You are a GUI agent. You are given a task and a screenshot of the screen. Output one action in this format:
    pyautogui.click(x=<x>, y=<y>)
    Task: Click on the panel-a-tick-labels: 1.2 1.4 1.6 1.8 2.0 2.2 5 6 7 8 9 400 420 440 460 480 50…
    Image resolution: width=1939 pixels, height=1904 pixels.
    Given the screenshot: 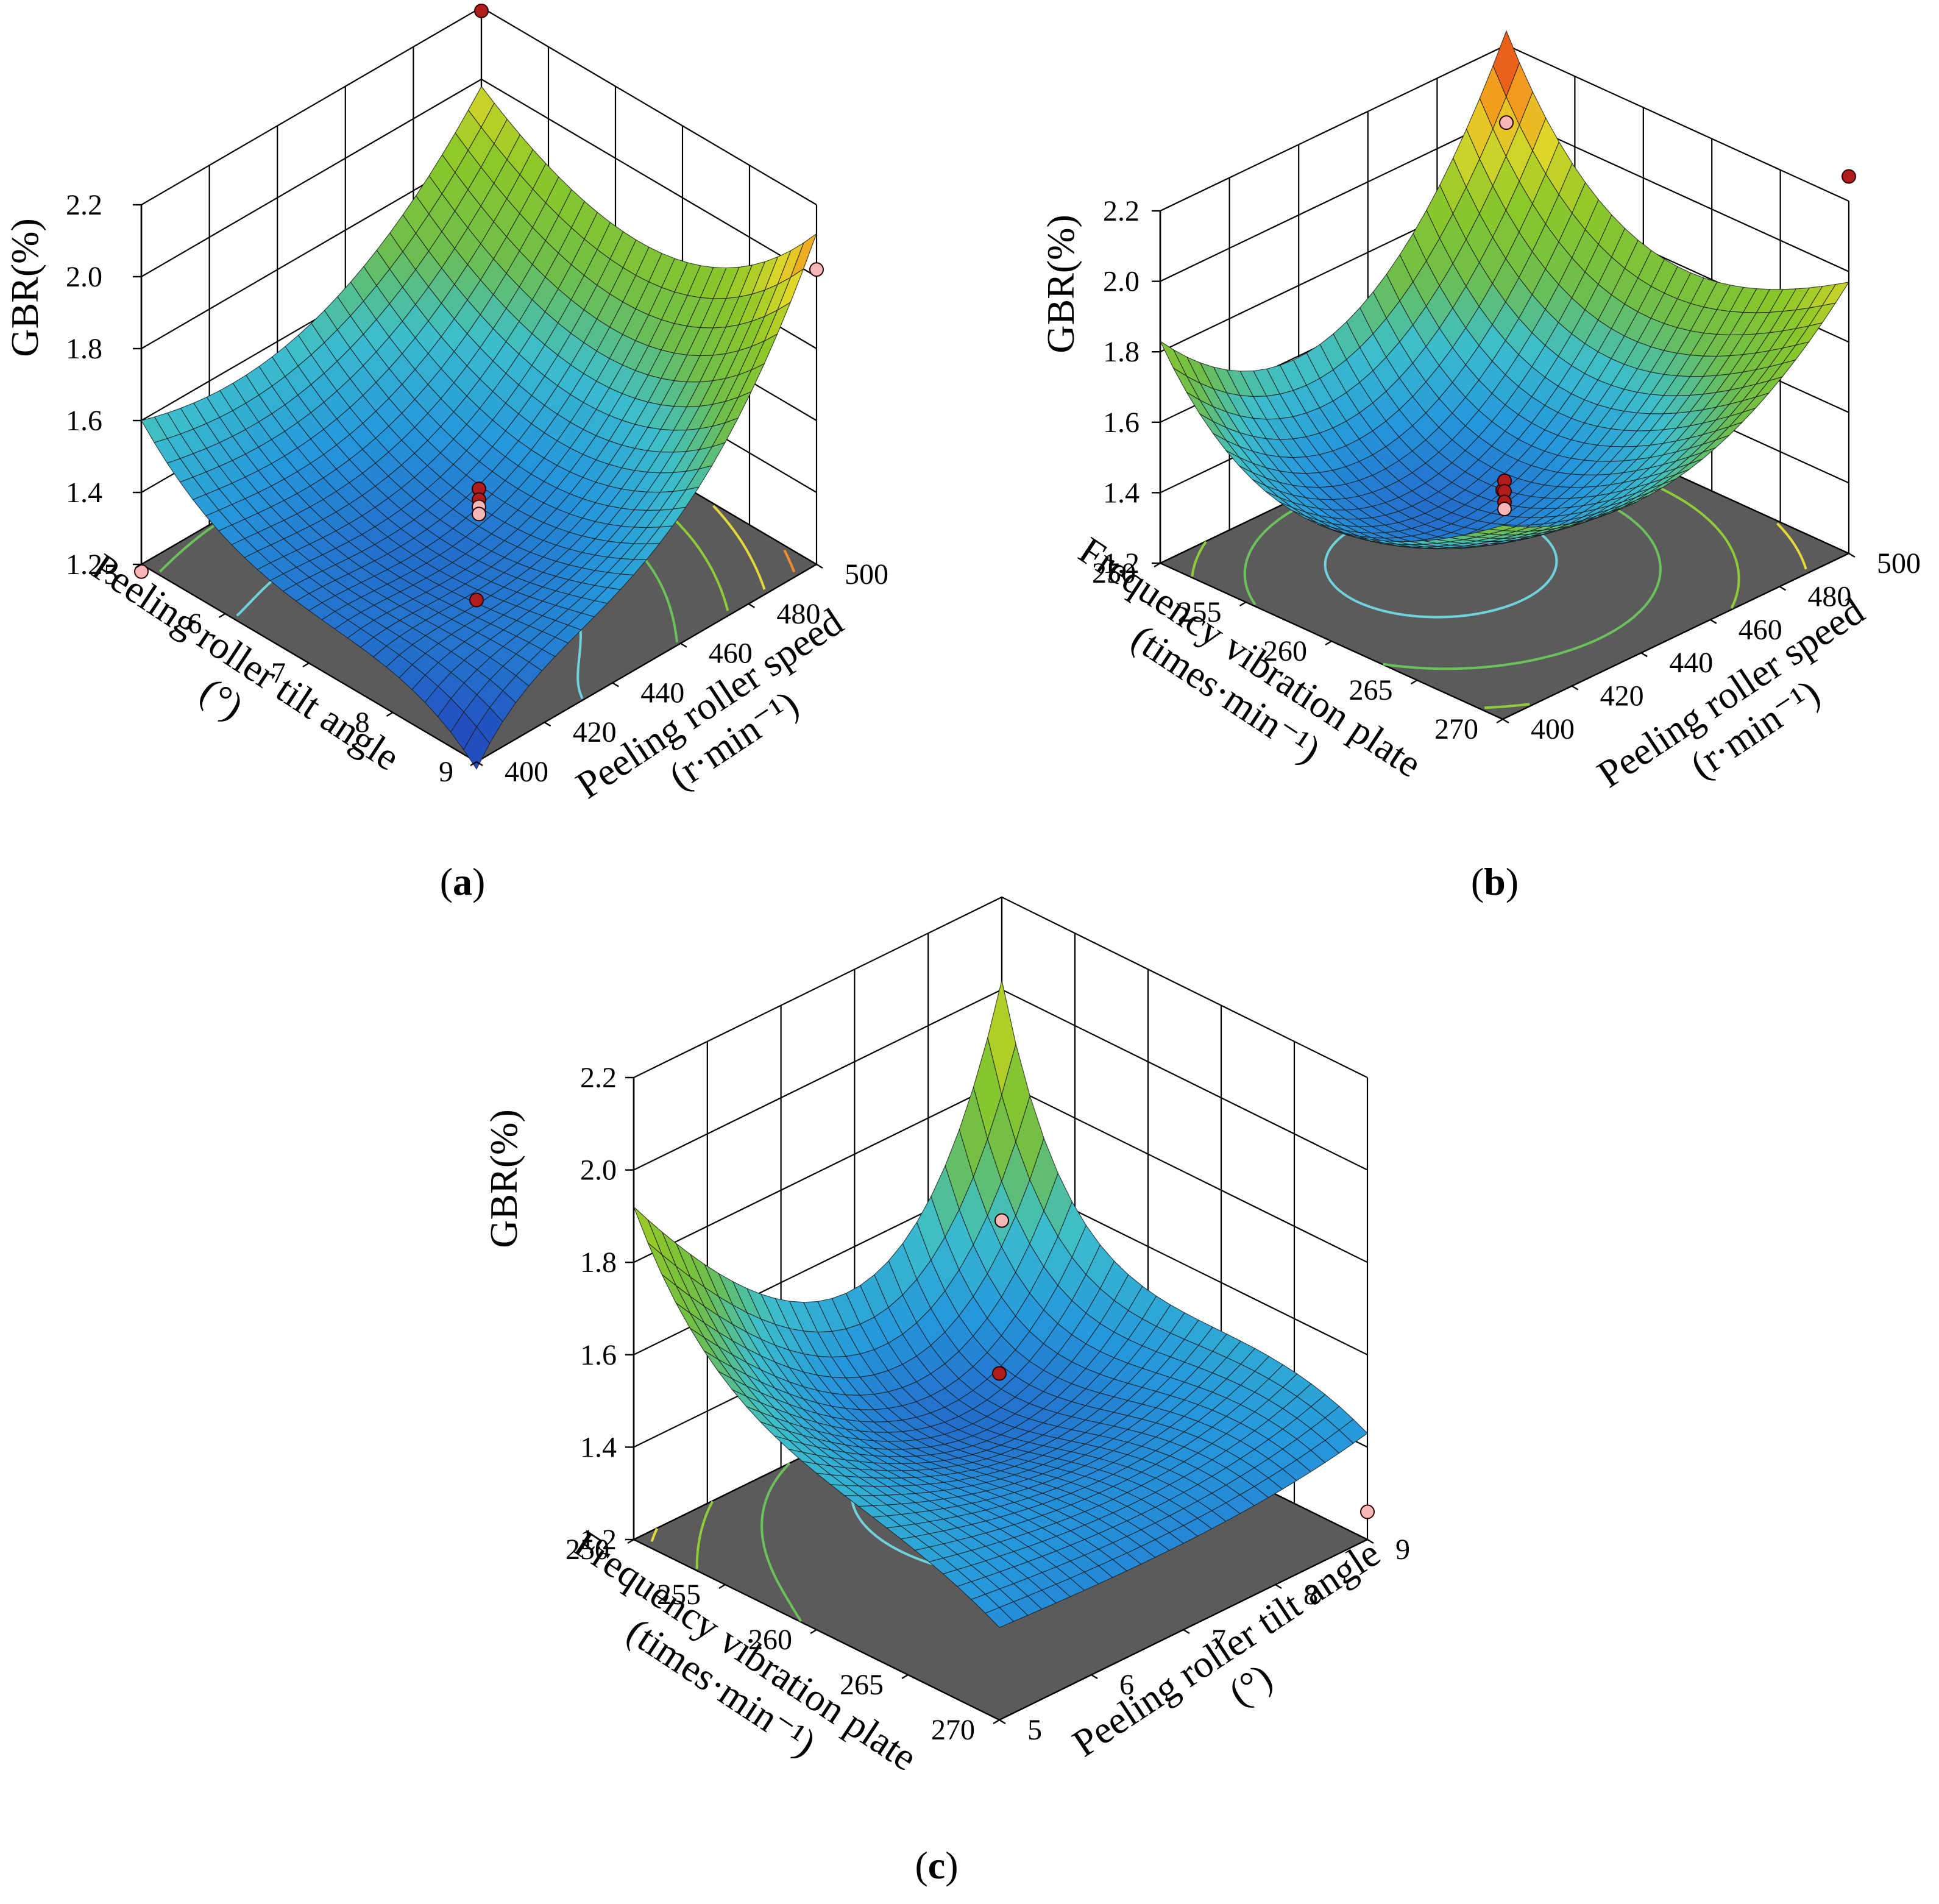 What is the action you would take?
    pyautogui.click(x=477, y=488)
    